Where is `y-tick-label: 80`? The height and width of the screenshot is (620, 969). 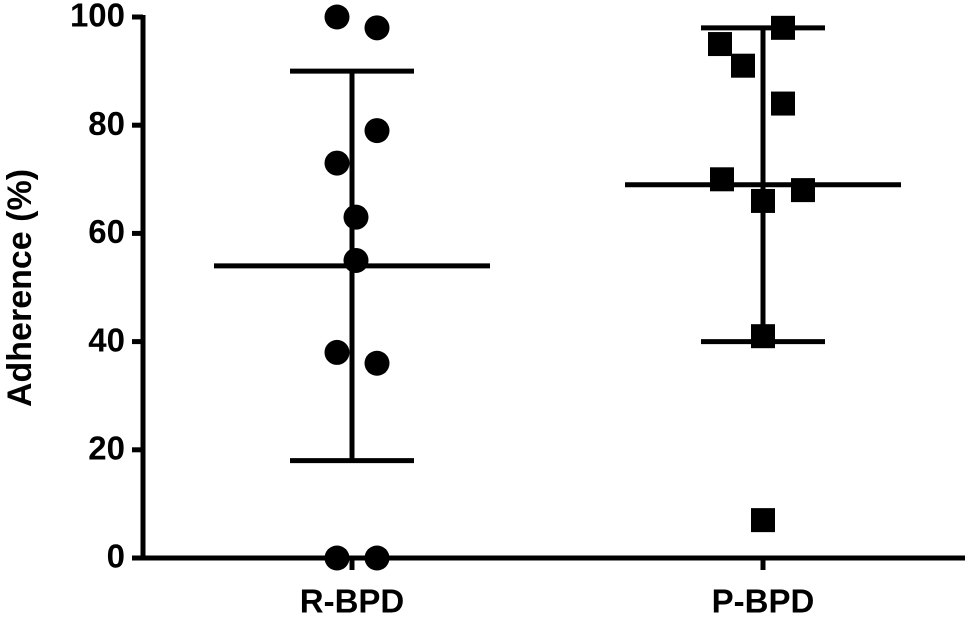
y-tick-label: 80 is located at coordinates (106, 123).